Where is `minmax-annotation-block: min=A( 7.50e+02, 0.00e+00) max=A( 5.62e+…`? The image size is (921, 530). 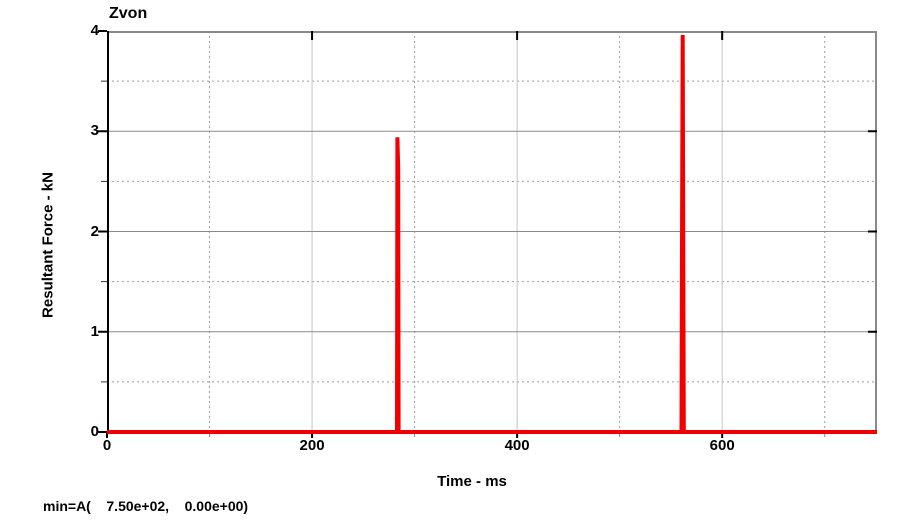
minmax-annotation-block: min=A( 7.50e+02, 0.00e+00) max=A( 5.62e+… is located at coordinates (147, 498).